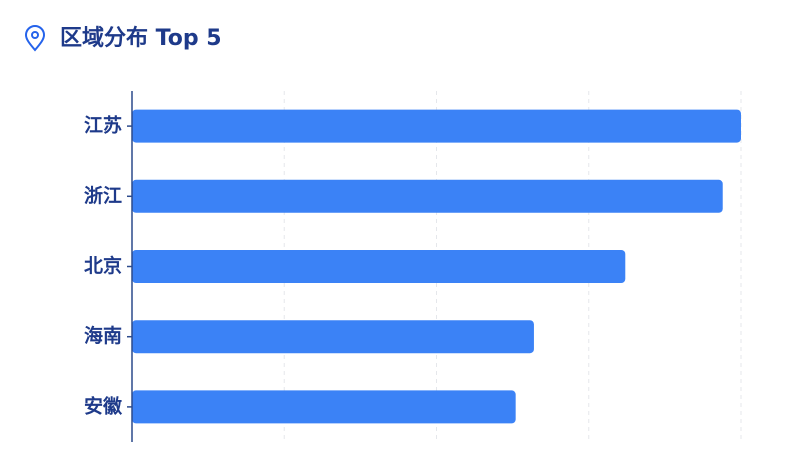  Describe the element at coordinates (103, 405) in the screenshot. I see `y-tick-label: 安徽` at that location.